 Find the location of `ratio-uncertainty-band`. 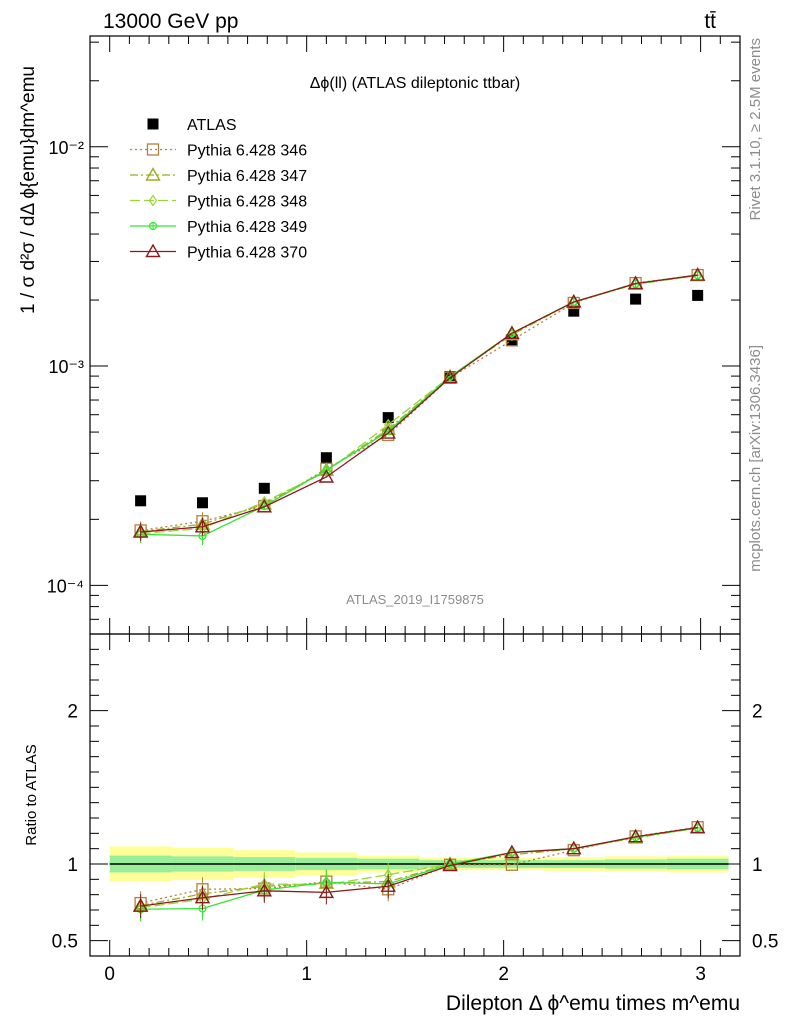

ratio-uncertainty-band is located at coordinates (419, 864).